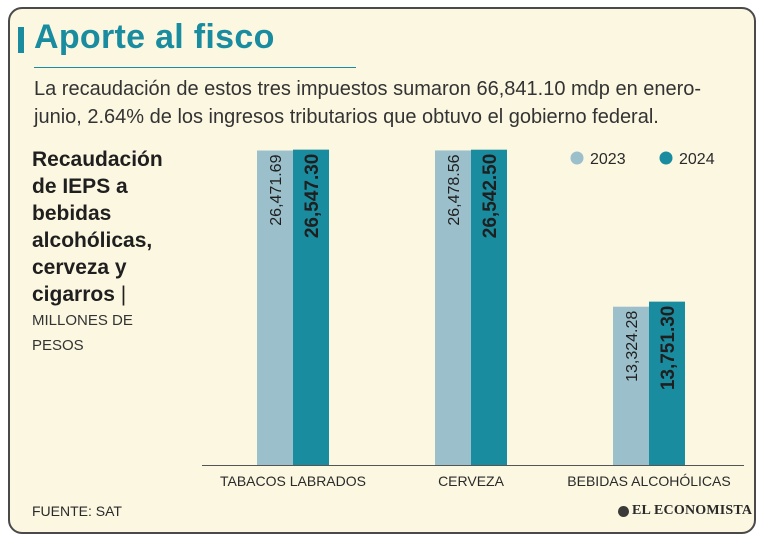  Describe the element at coordinates (471, 481) in the screenshot. I see `category-label-2: CERVEZA` at that location.